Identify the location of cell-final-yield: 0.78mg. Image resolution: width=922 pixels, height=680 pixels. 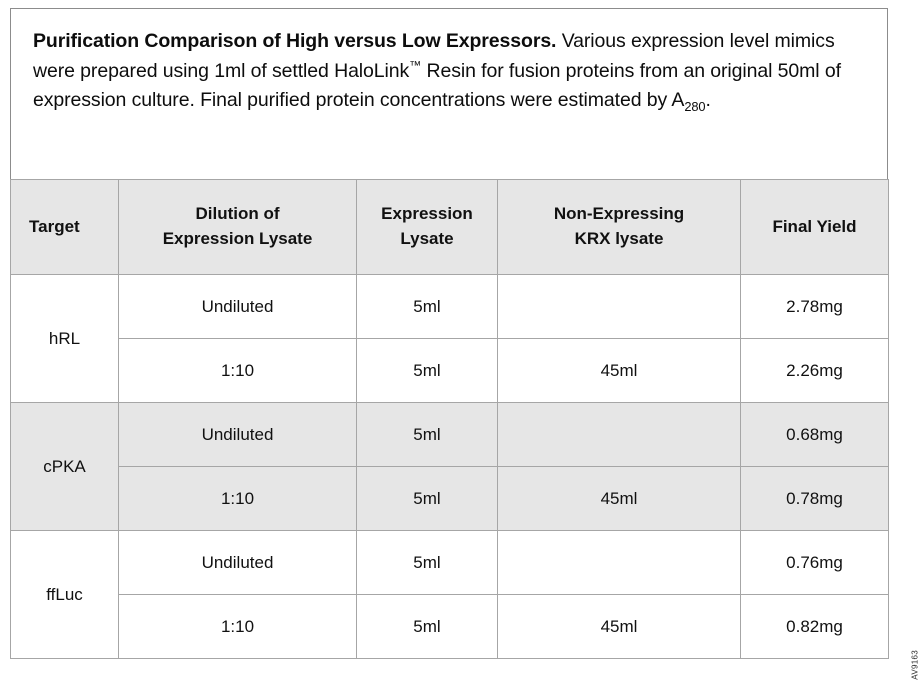
(814, 498).